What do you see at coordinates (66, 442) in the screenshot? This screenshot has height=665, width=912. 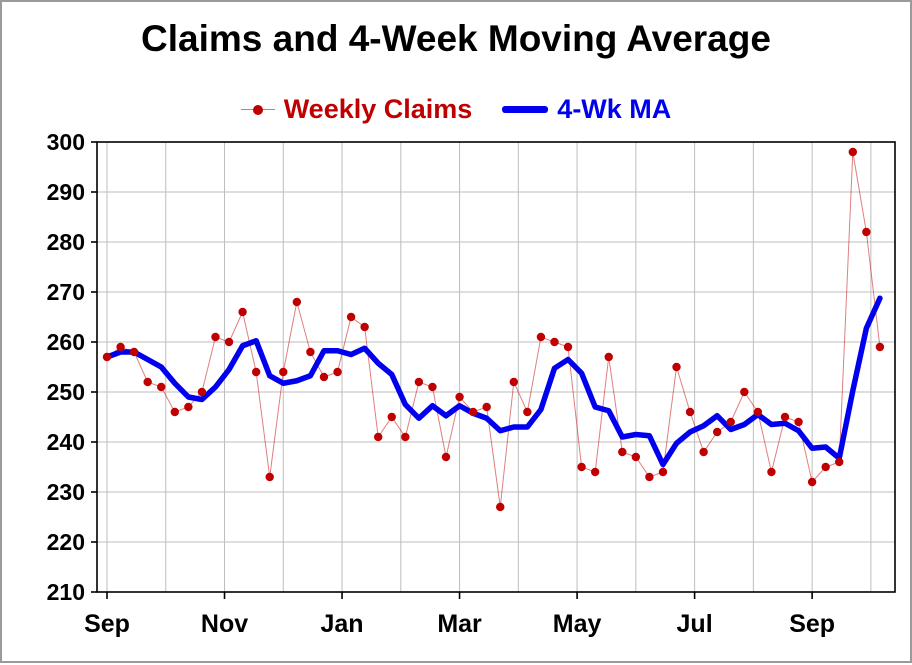 I see `y-tick-label-240: 240` at bounding box center [66, 442].